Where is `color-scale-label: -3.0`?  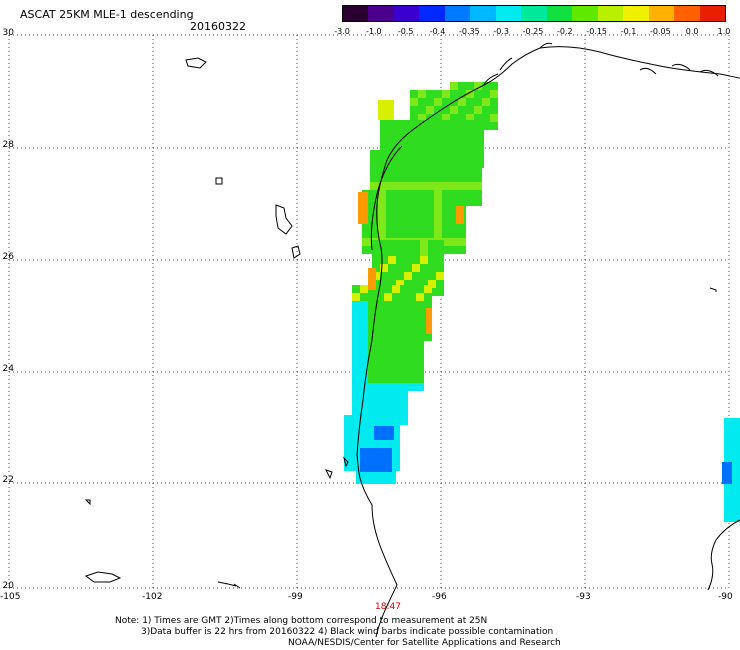 color-scale-label: -3.0 is located at coordinates (342, 31).